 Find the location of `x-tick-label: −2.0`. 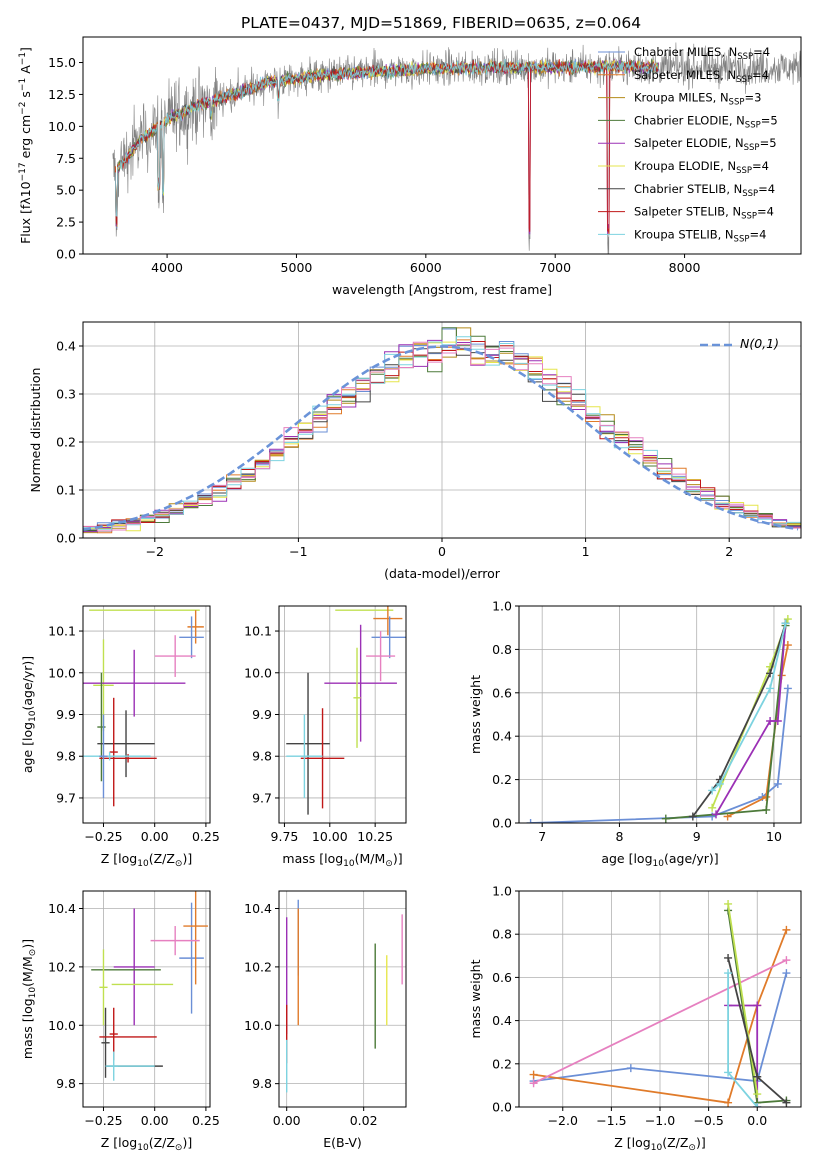

x-tick-label: −2.0 is located at coordinates (563, 1120).